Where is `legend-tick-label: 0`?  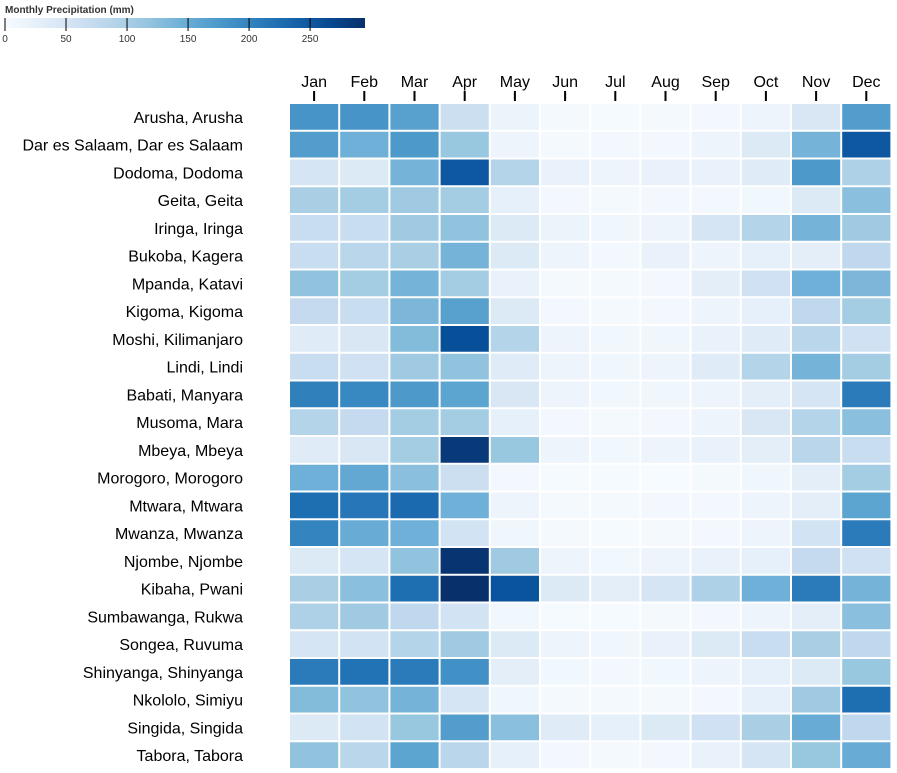
legend-tick-label: 0 is located at coordinates (5, 39).